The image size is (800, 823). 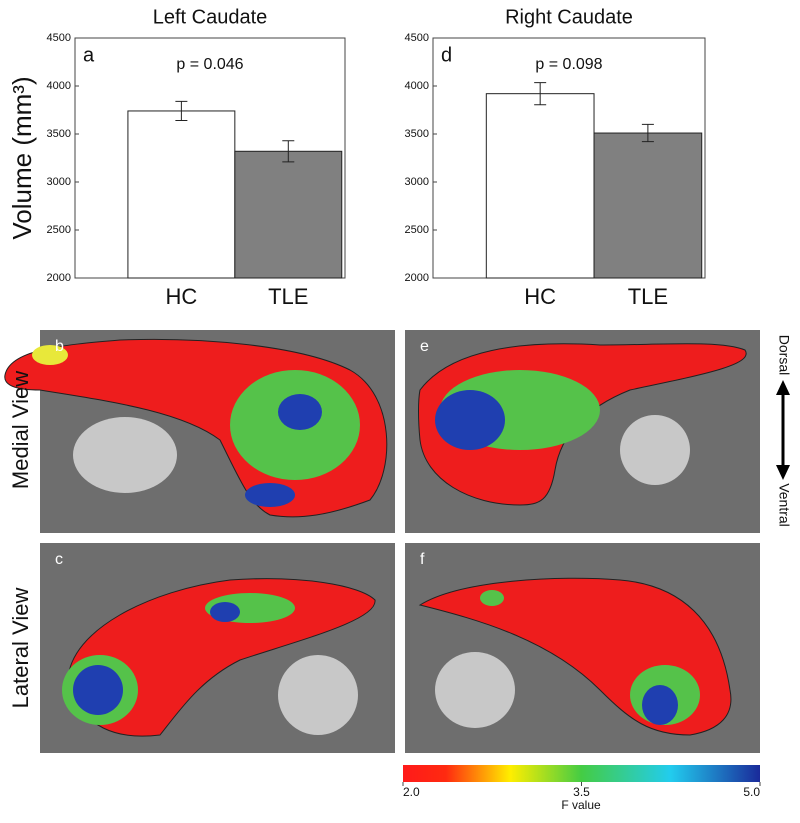 What do you see at coordinates (569, 17) in the screenshot?
I see `chart-title: Right Caudate` at bounding box center [569, 17].